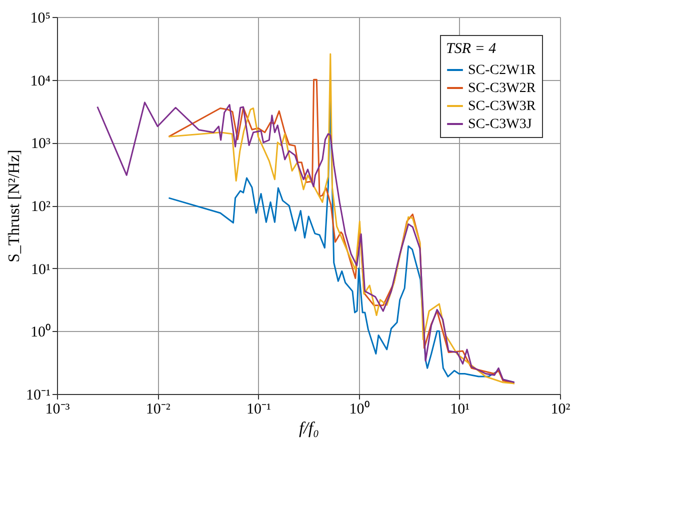 The height and width of the screenshot is (518, 689). Describe the element at coordinates (40, 81) in the screenshot. I see `y-tick-label: 10⁴` at that location.